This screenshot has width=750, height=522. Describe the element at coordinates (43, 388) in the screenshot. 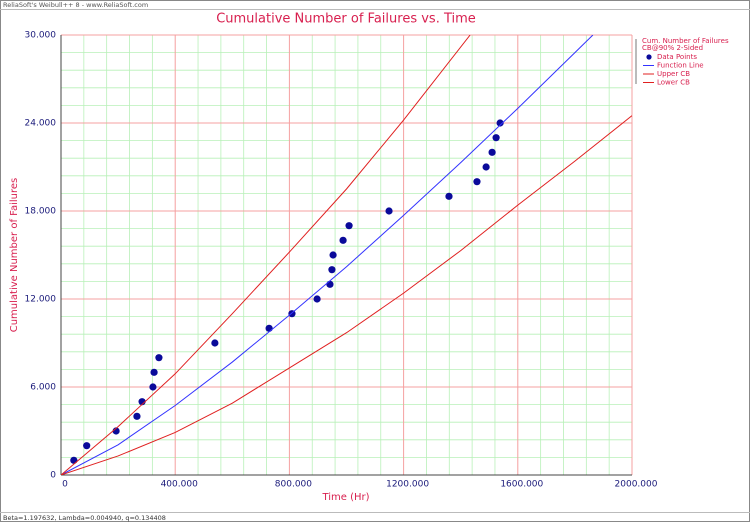

I see `y-tick-label: 6.000` at that location.